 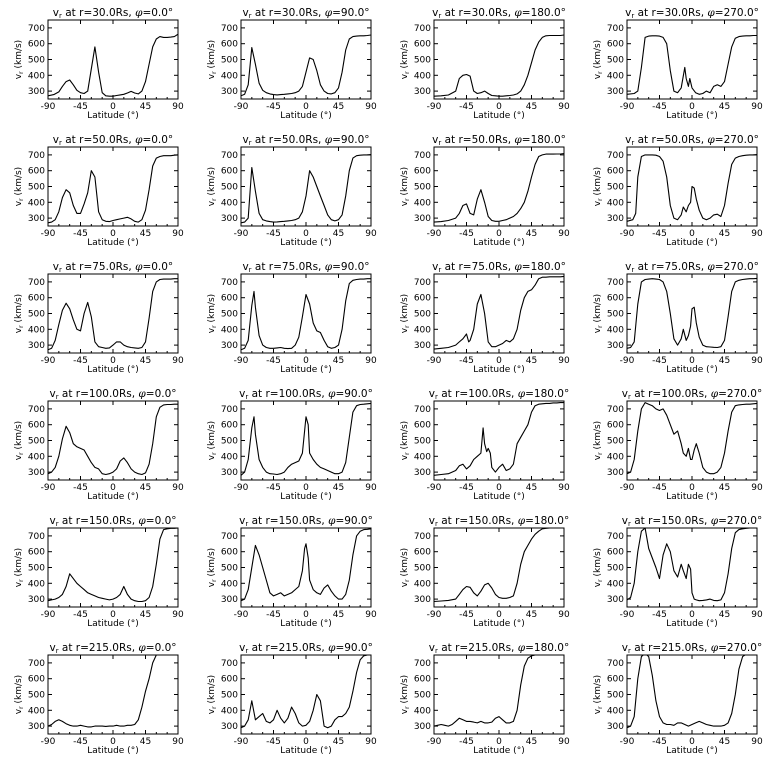 What do you see at coordinates (112, 521) in the screenshot?
I see `chart-title: vr at r=150.0Rs, φ=0.0°` at bounding box center [112, 521].